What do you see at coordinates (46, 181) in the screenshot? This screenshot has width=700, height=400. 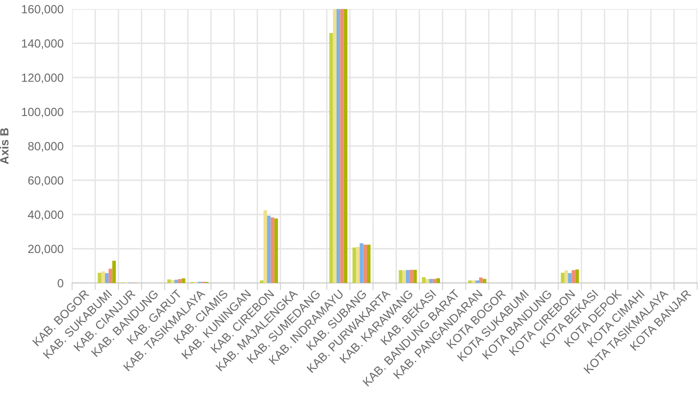 I see `y-tick-label: 60,000` at bounding box center [46, 181].